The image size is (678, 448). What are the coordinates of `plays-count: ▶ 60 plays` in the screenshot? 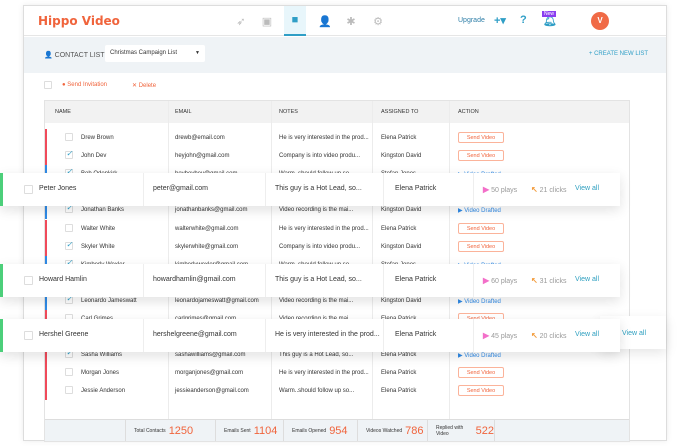 It's located at (500, 280).